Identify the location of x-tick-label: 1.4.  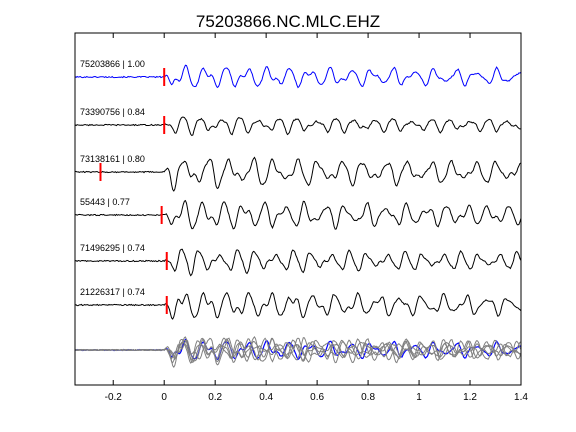
(521, 397).